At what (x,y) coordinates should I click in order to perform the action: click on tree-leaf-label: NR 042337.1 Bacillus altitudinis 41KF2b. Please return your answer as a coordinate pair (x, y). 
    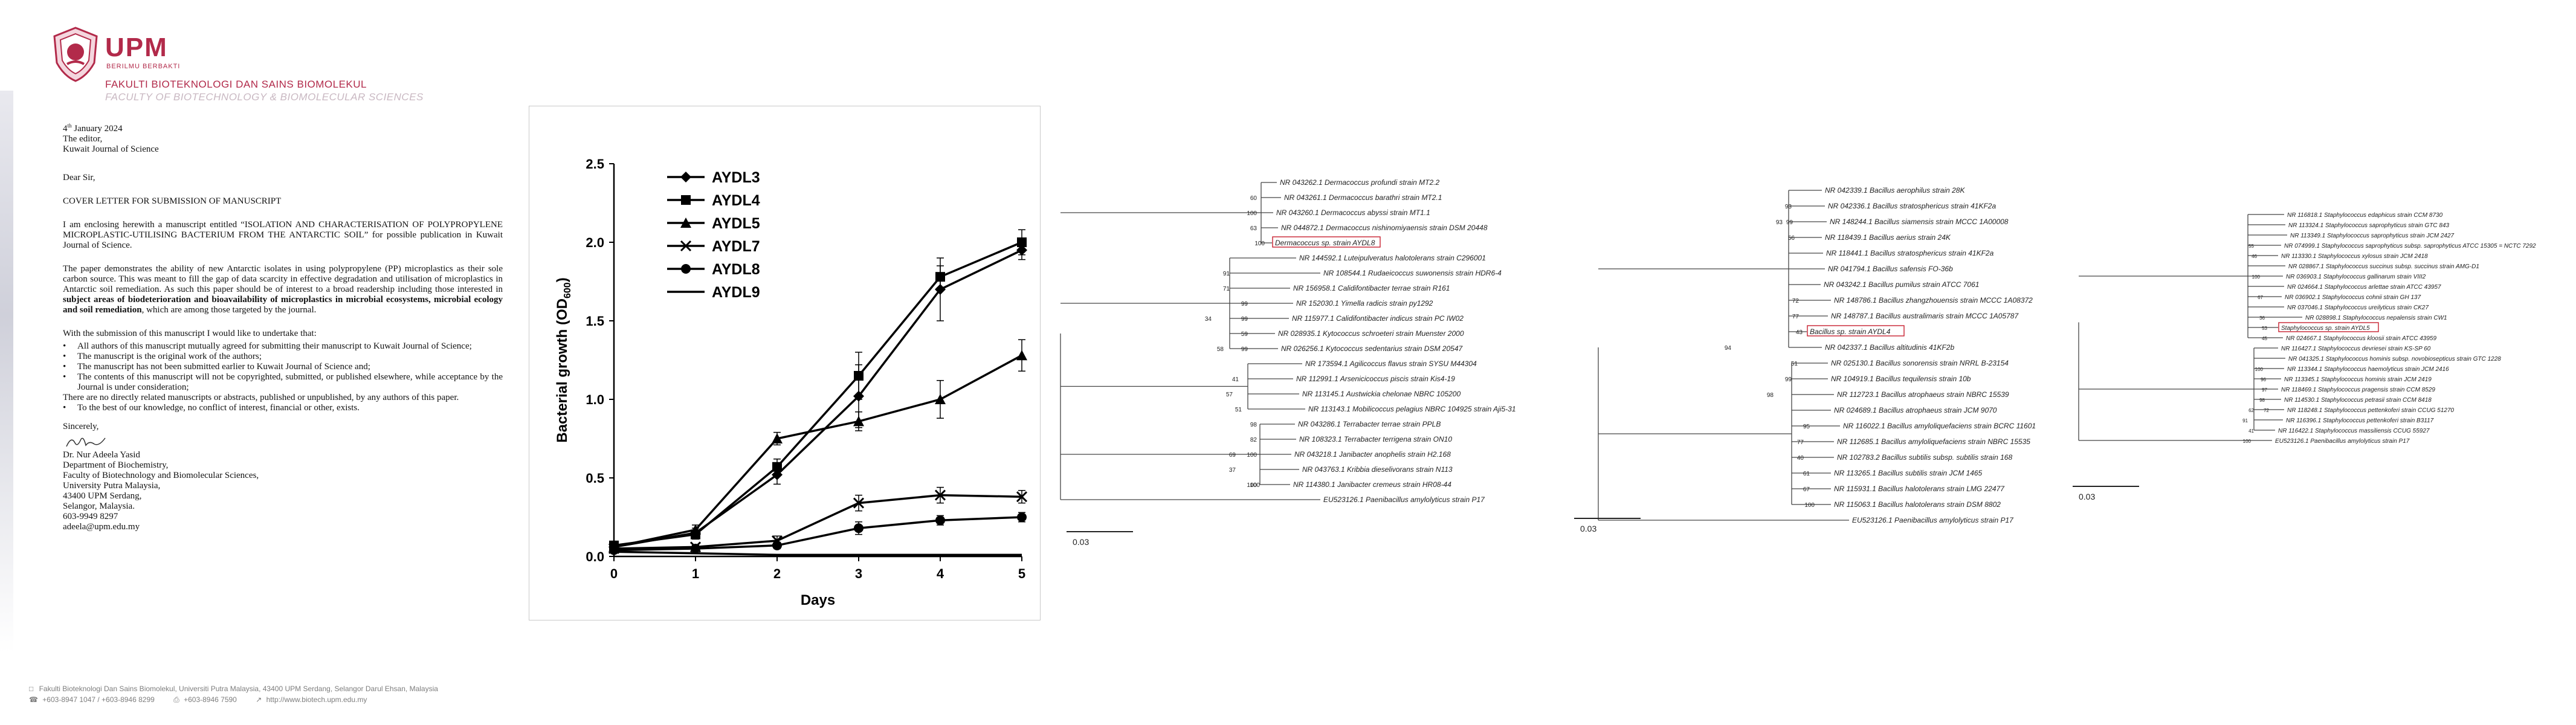
    Looking at the image, I should click on (1890, 347).